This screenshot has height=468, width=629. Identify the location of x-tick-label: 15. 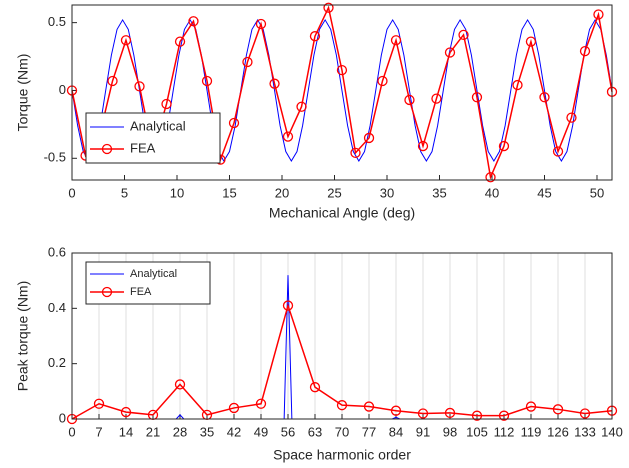
(229, 192).